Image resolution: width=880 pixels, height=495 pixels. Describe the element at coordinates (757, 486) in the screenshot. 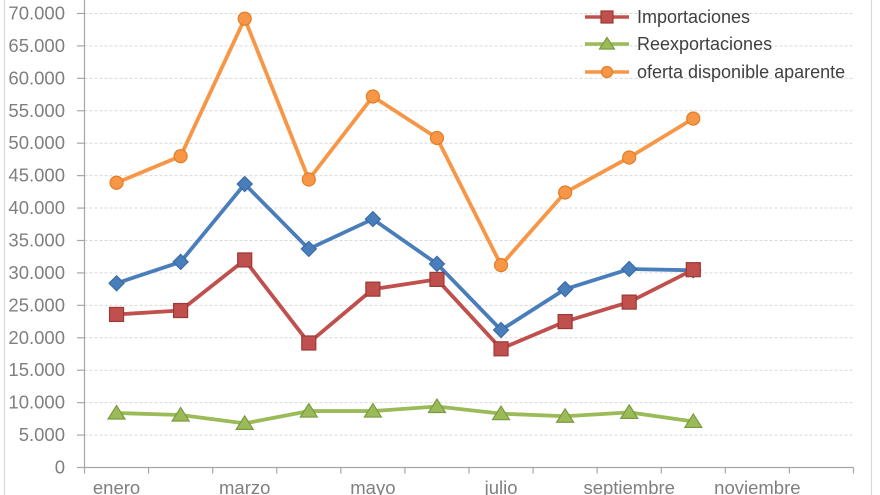

I see `x-tick-label: noviembre` at that location.